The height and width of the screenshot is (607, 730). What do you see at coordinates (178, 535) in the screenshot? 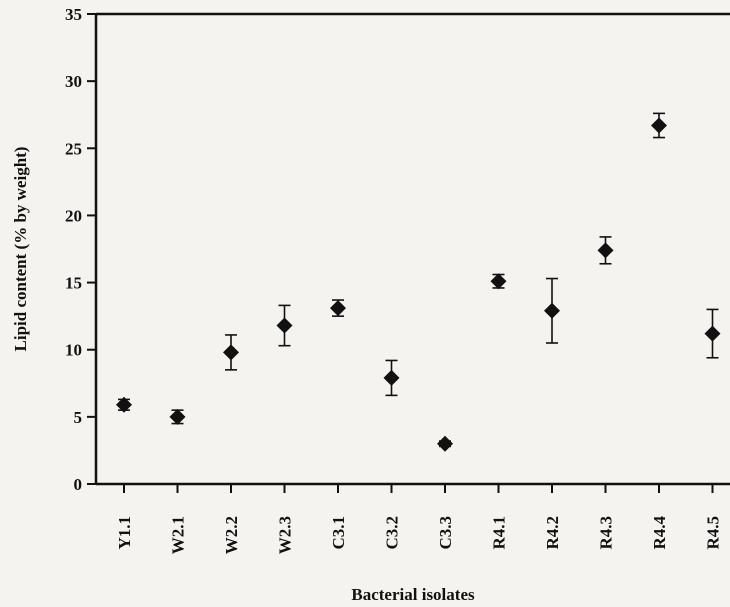
I see `x-tick-label: W2.1` at bounding box center [178, 535].